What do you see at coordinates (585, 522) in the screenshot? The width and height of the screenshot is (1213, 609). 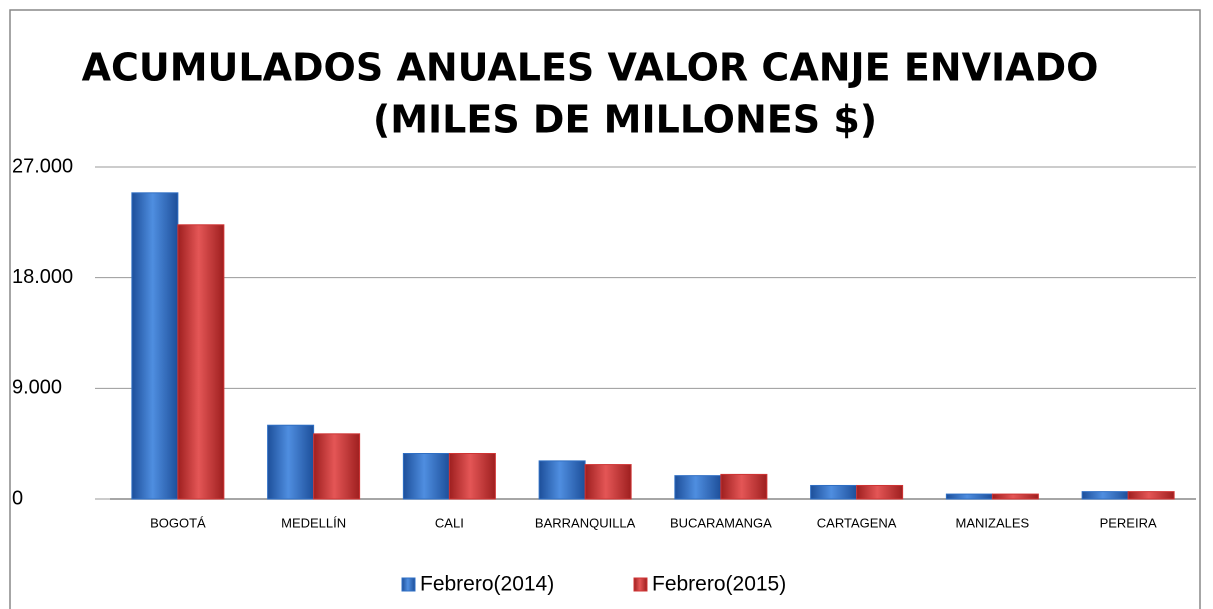 I see `x-tick-label: BARRANQUILLA` at bounding box center [585, 522].